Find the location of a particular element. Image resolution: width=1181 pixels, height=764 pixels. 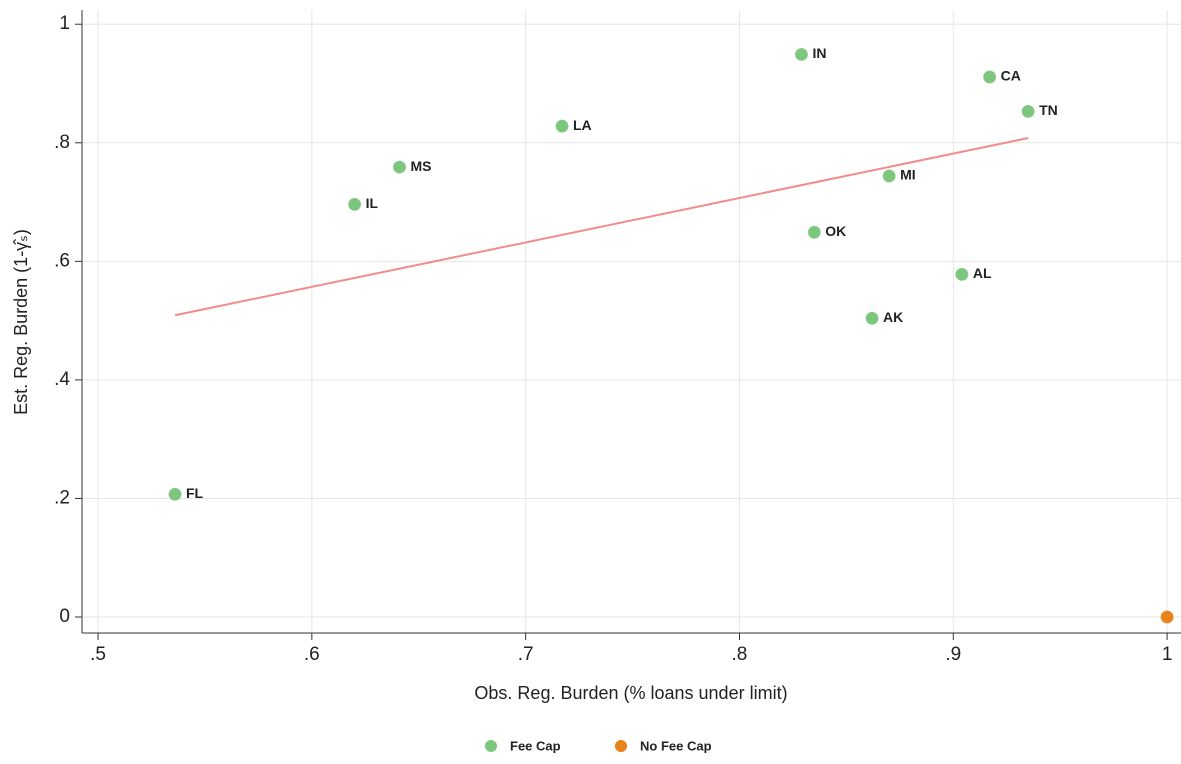

point-label: AK is located at coordinates (893, 317).